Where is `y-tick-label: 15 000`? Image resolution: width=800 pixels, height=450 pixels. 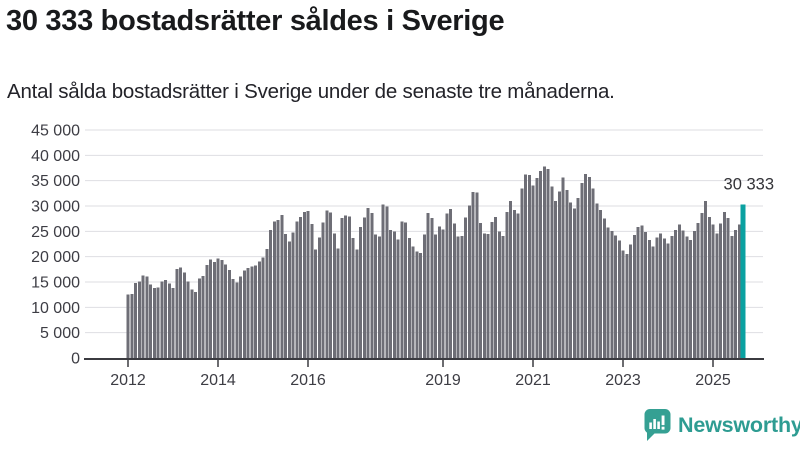 y-tick-label: 15 000 is located at coordinates (55, 283).